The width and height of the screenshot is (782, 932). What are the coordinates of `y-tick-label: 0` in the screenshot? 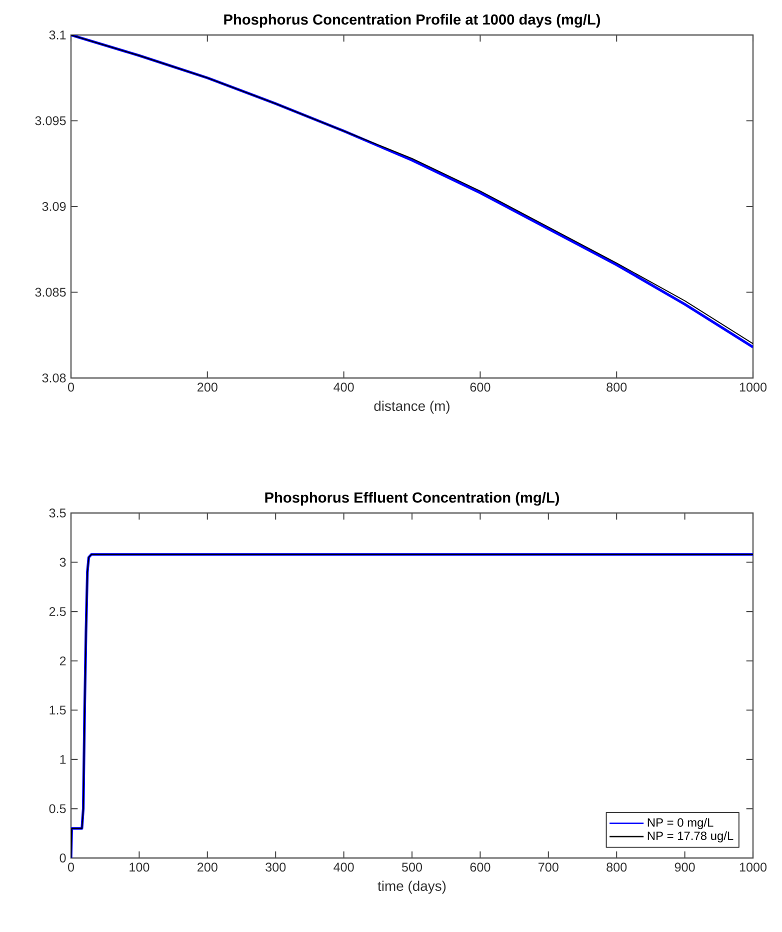 It's located at (63, 858).